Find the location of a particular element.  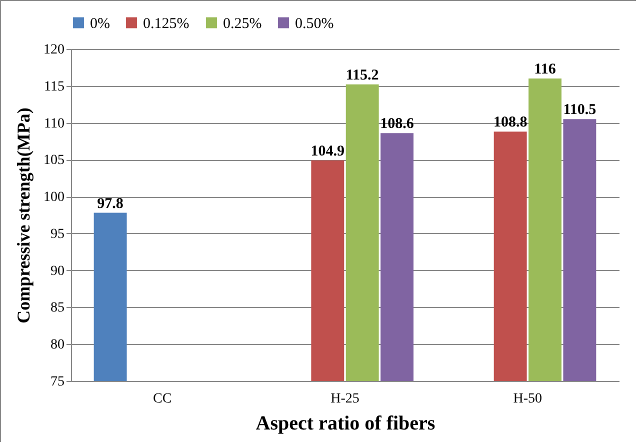

data-label: 104.9 is located at coordinates (327, 151).